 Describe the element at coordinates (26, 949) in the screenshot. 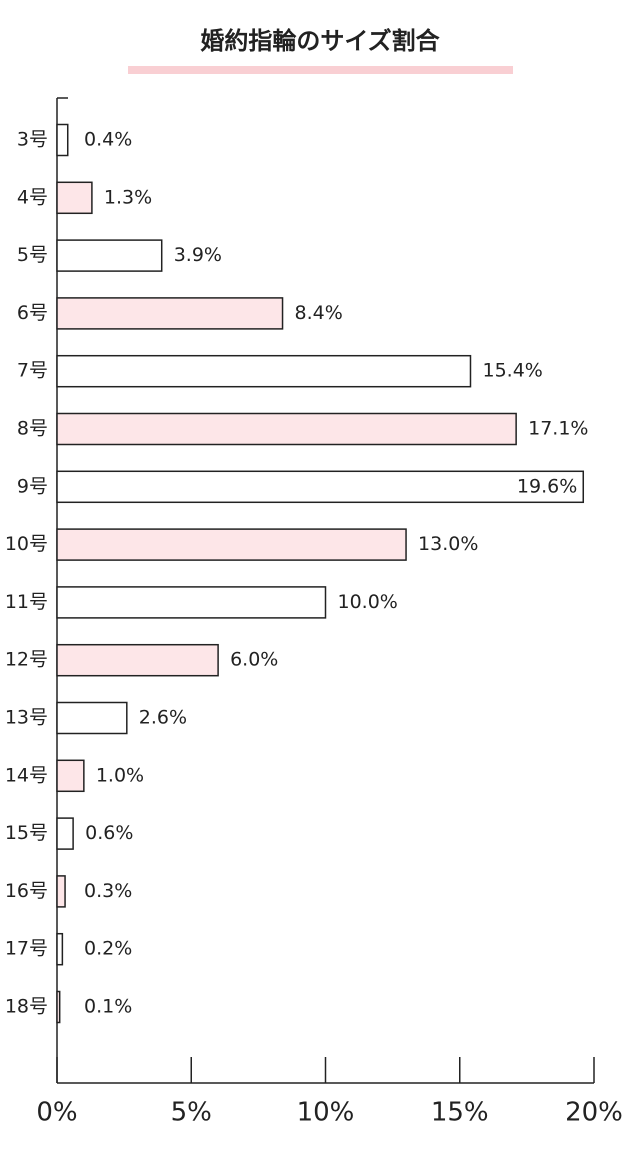

I see `y-tick-label: 17号` at that location.